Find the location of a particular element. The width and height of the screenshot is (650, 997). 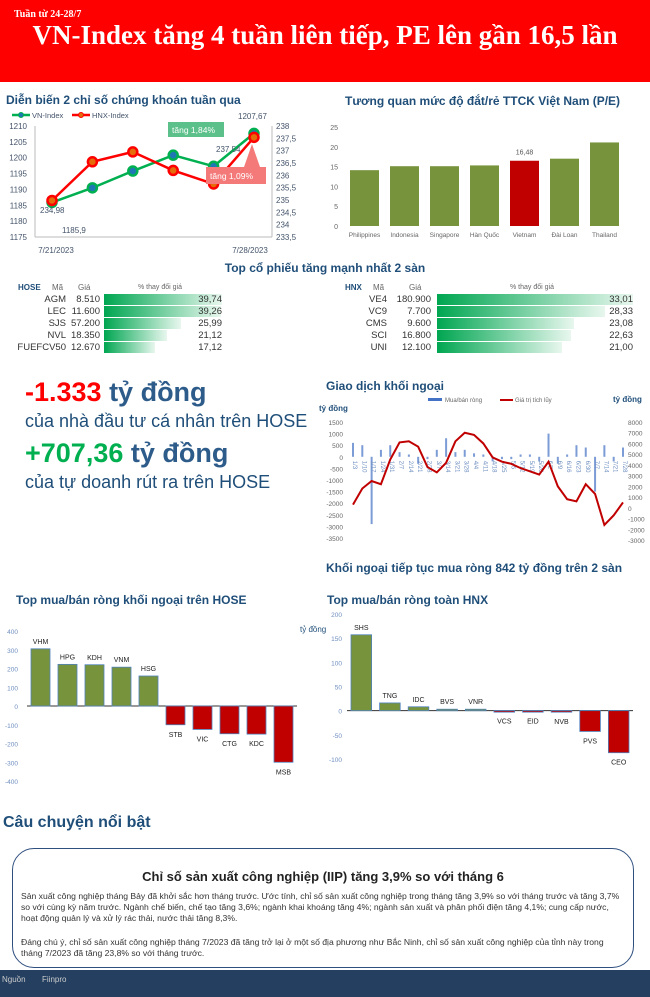

x-tick-label: Đài Loan is located at coordinates (564, 235).